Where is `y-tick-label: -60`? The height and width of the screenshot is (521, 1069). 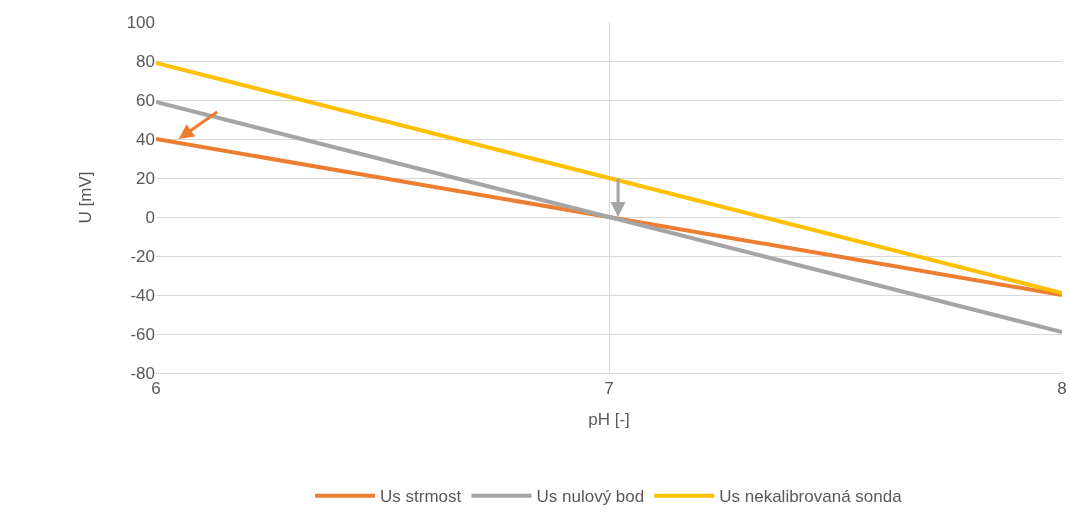
y-tick-label: -60 is located at coordinates (142, 334).